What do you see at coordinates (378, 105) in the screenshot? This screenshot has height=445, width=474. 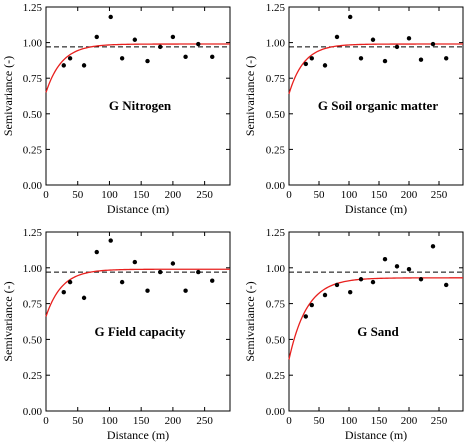 I see `panel-title: G Soil organic matter` at bounding box center [378, 105].